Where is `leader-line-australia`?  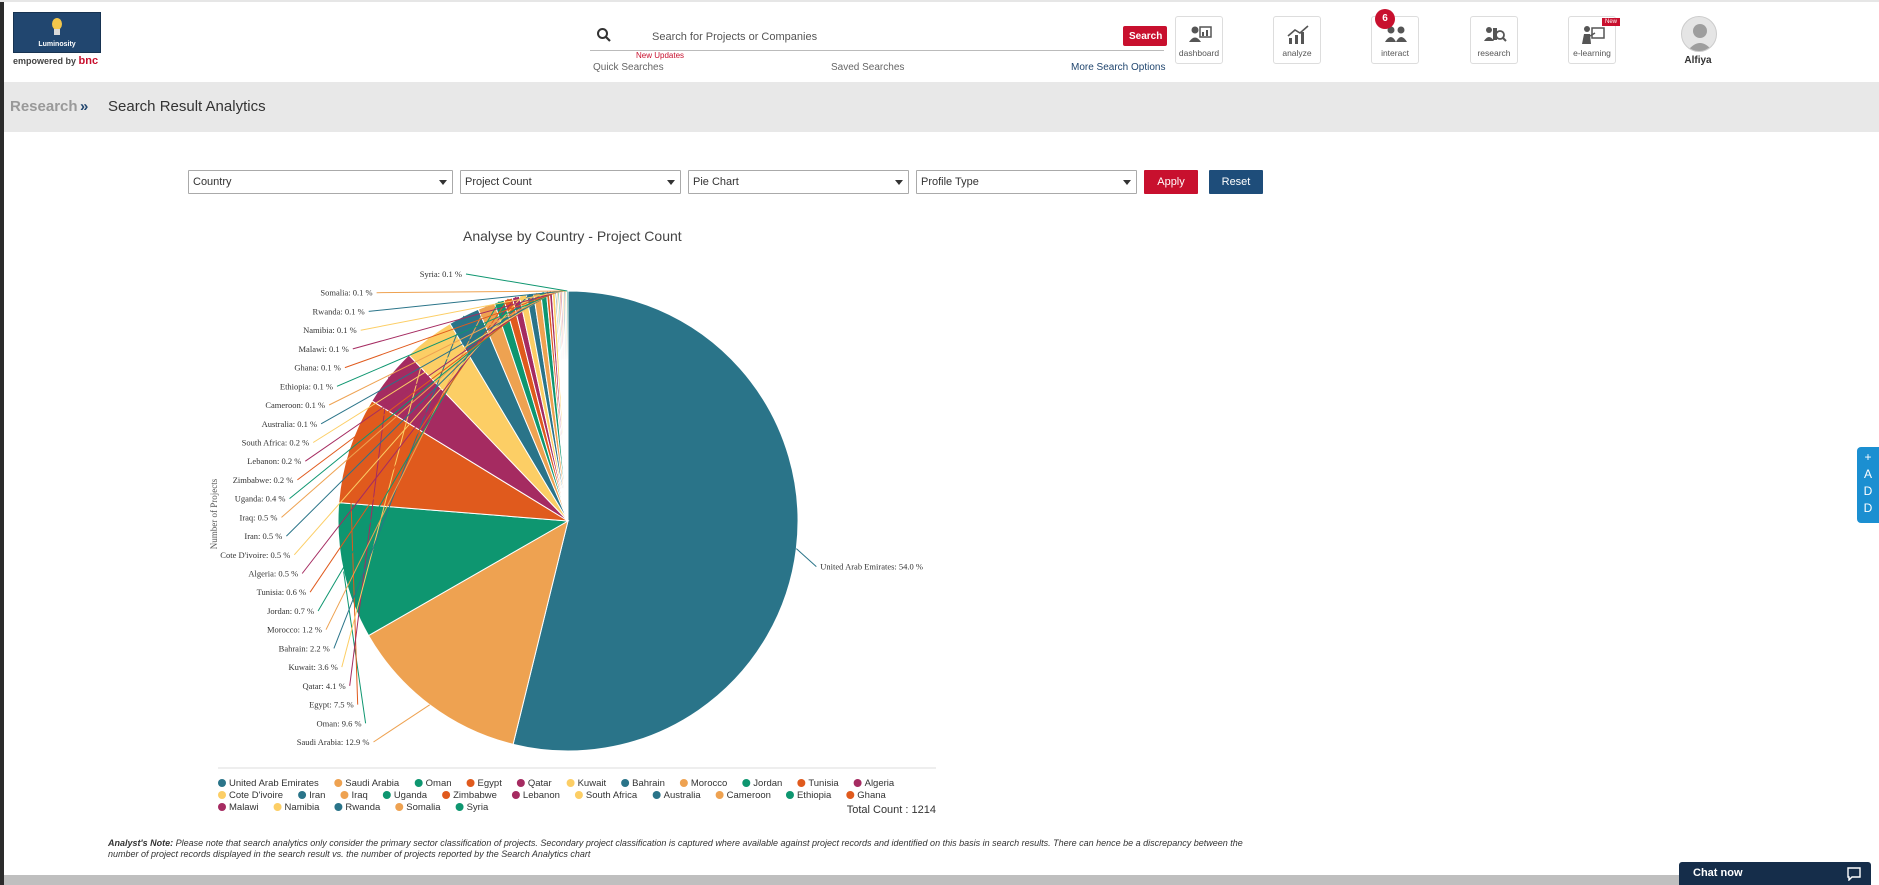 leader-line-australia is located at coordinates (438, 357).